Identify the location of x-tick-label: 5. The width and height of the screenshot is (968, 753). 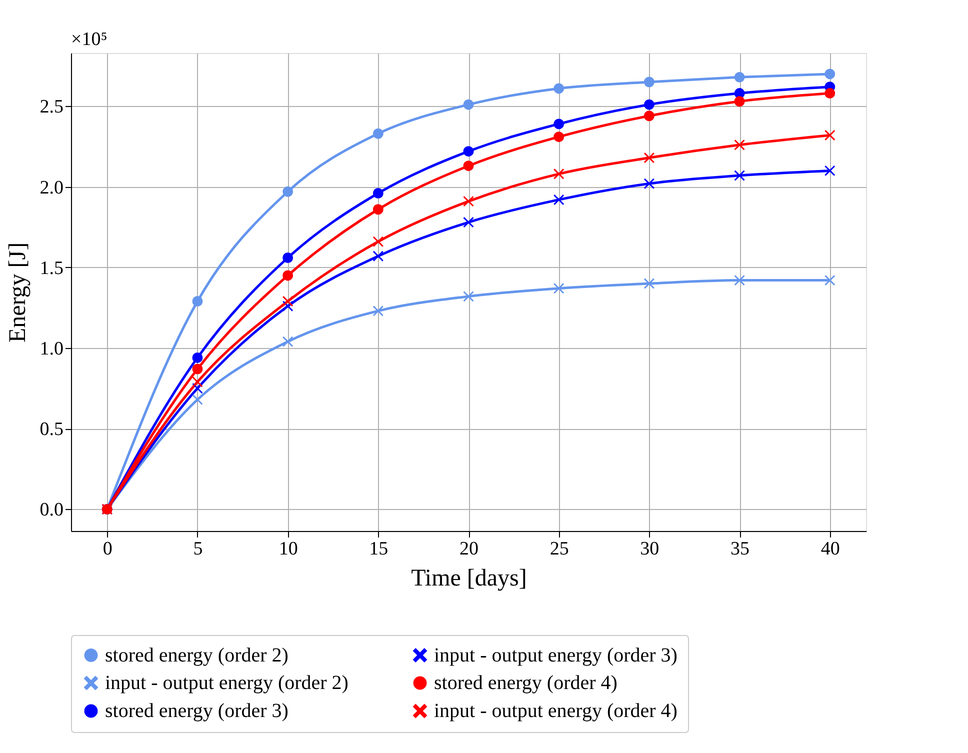
(198, 549).